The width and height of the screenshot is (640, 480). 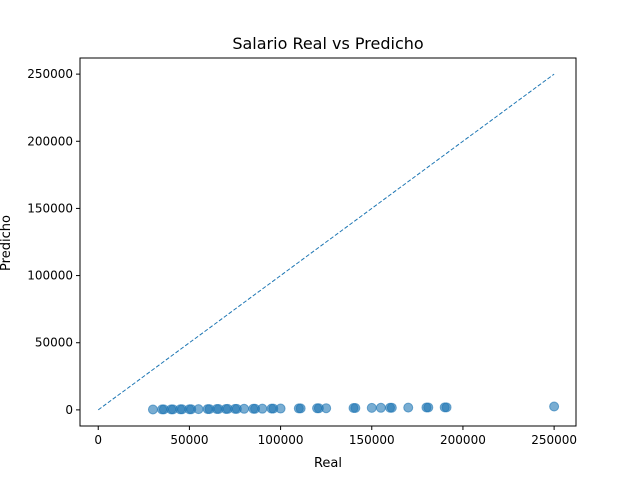 What do you see at coordinates (328, 463) in the screenshot?
I see `x-axis-label: Real` at bounding box center [328, 463].